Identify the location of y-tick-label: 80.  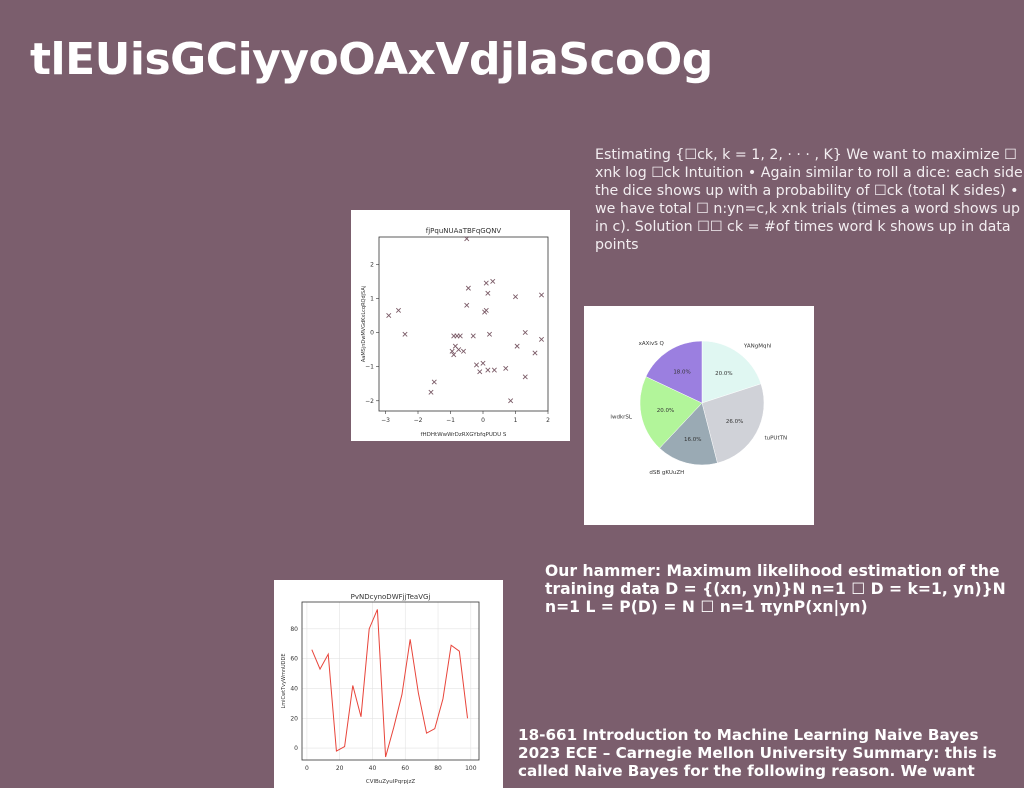
(294, 629).